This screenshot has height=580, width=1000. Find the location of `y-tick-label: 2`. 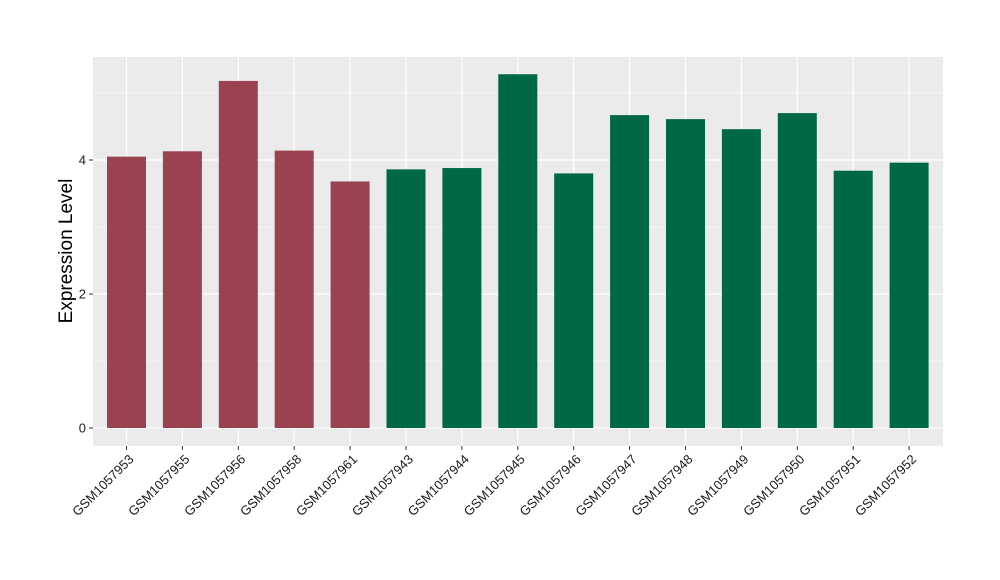

y-tick-label: 2 is located at coordinates (82, 294).